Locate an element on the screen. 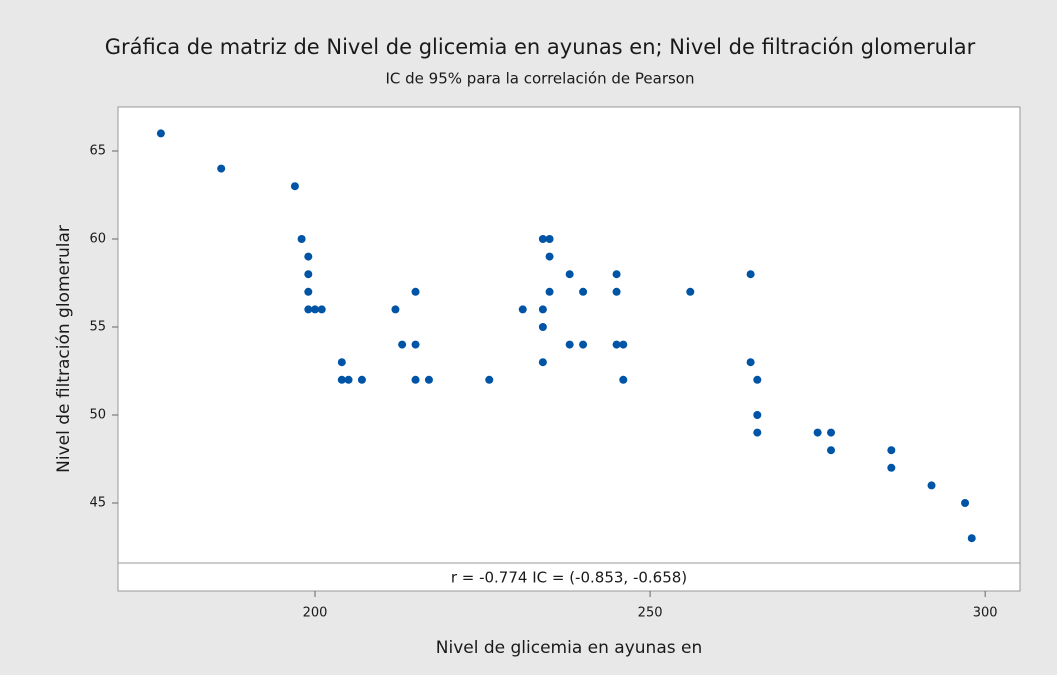 This screenshot has height=675, width=1057. y-tick-label: 65 is located at coordinates (97, 151).